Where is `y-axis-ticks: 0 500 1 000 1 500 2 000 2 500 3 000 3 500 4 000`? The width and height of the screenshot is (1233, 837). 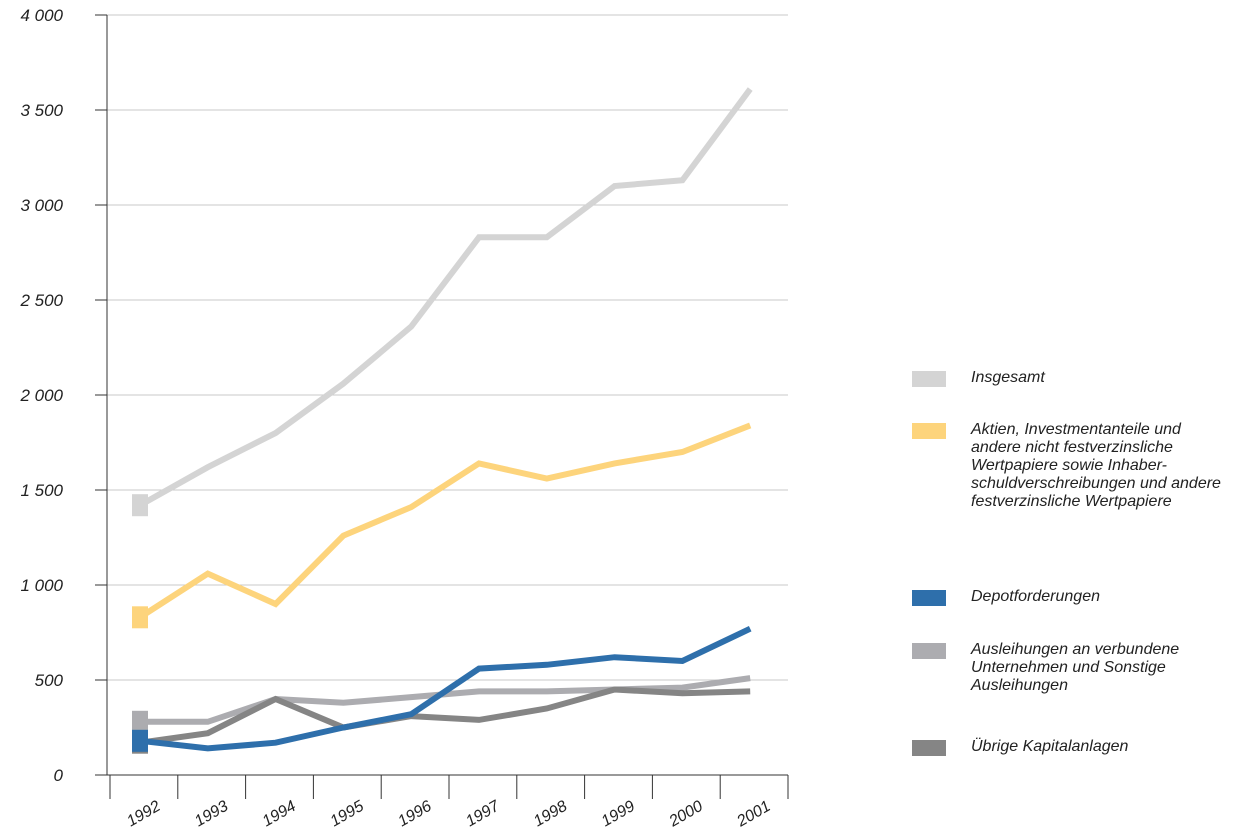
y-axis-ticks: 0 500 1 000 1 500 2 000 2 500 3 000 3 500 4 000 is located at coordinates (41, 395).